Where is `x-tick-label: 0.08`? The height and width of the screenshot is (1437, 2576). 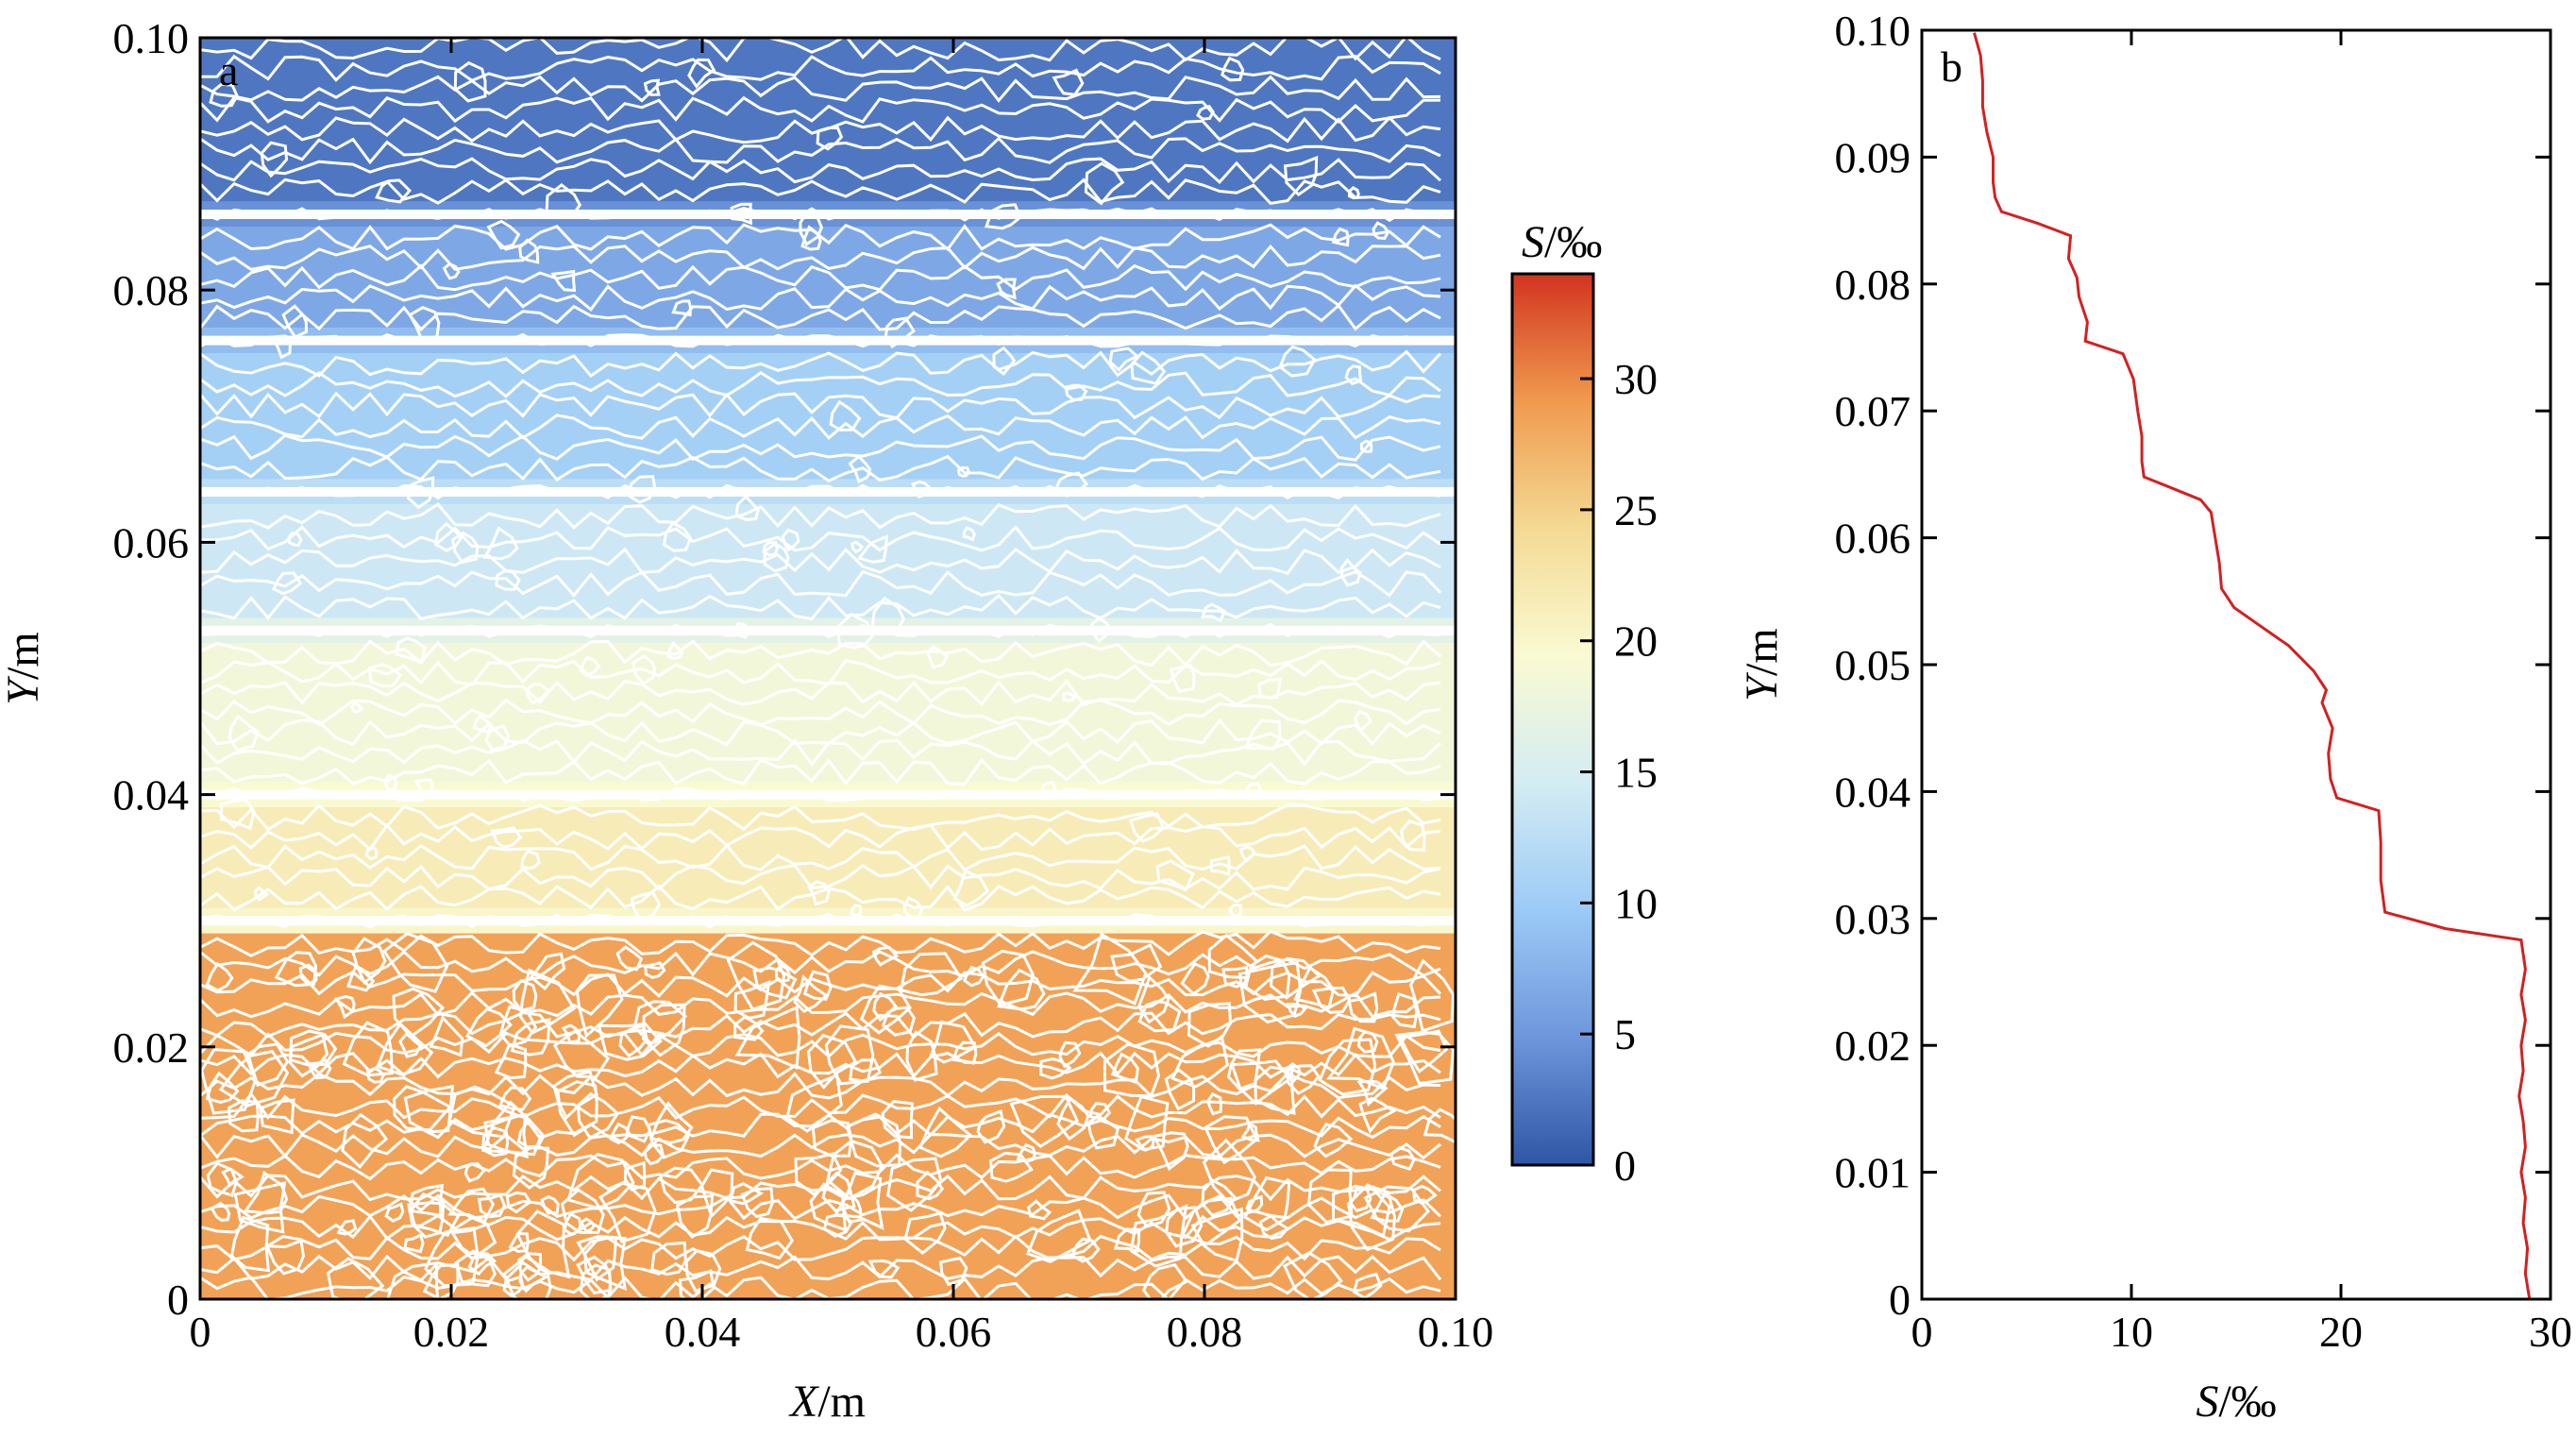 x-tick-label: 0.08 is located at coordinates (1205, 1332).